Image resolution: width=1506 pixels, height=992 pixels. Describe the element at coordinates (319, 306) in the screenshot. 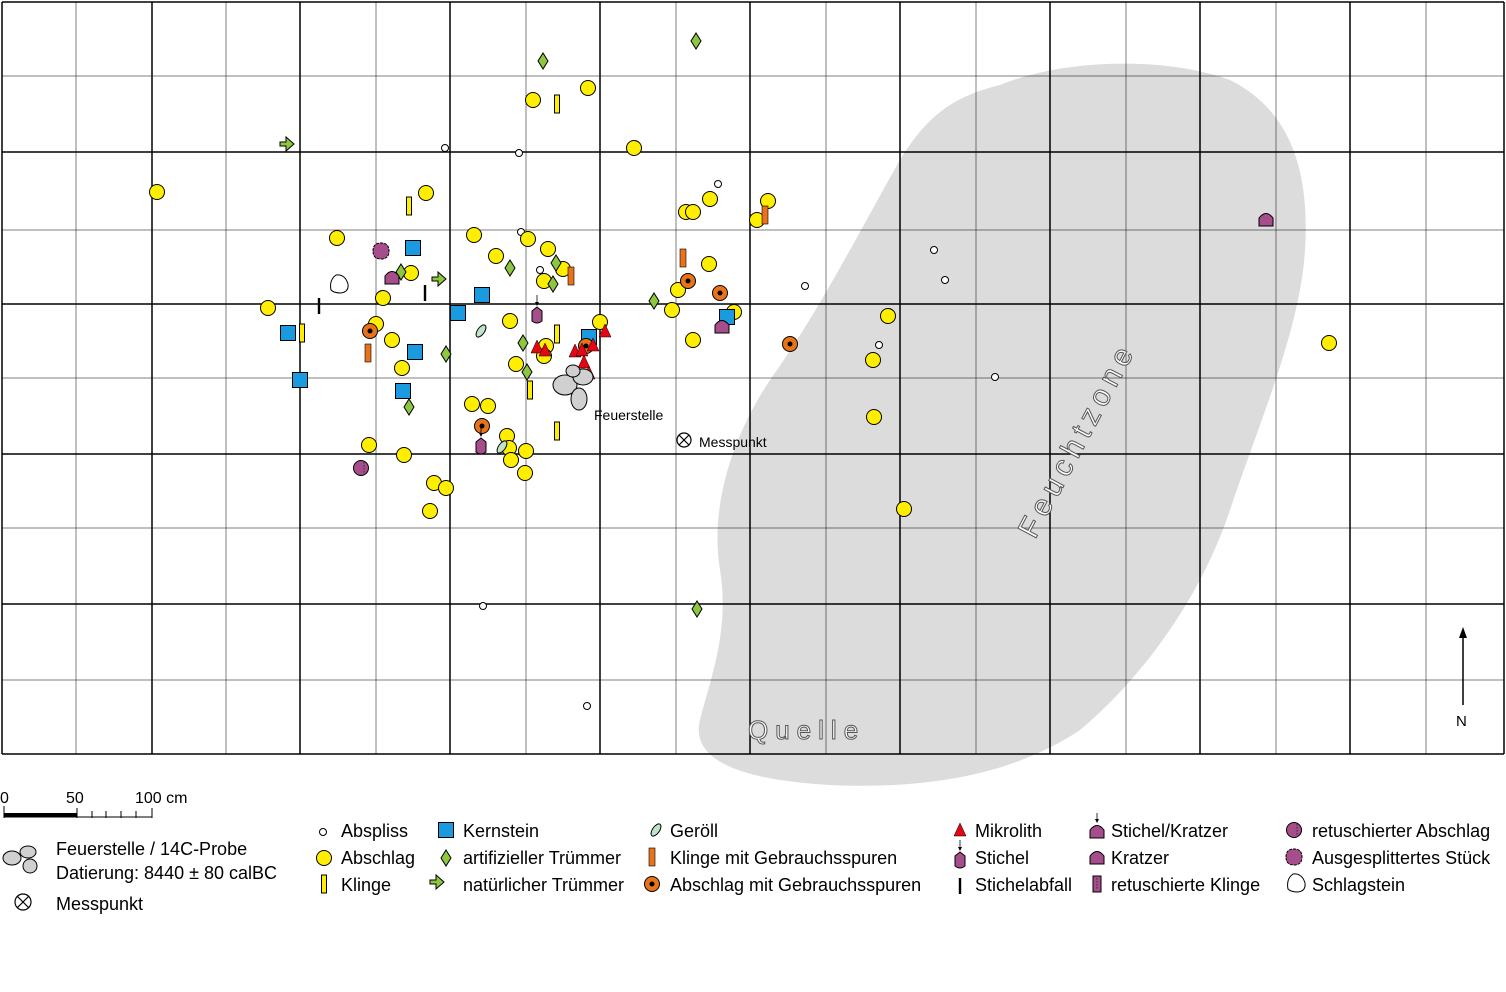

I see `stichelabfall-point` at that location.